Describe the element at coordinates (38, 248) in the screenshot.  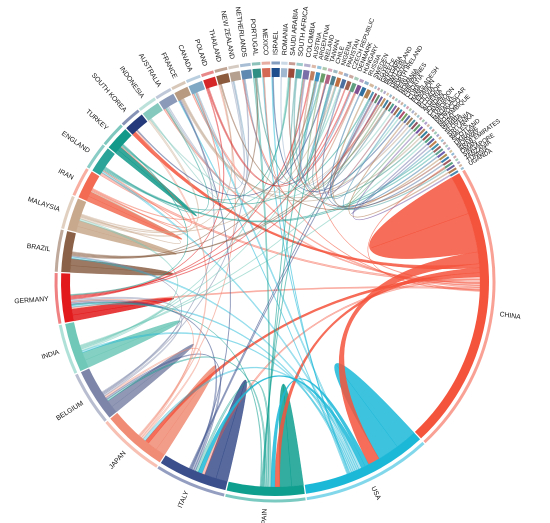
I see `country-label: BRAZIL` at that location.